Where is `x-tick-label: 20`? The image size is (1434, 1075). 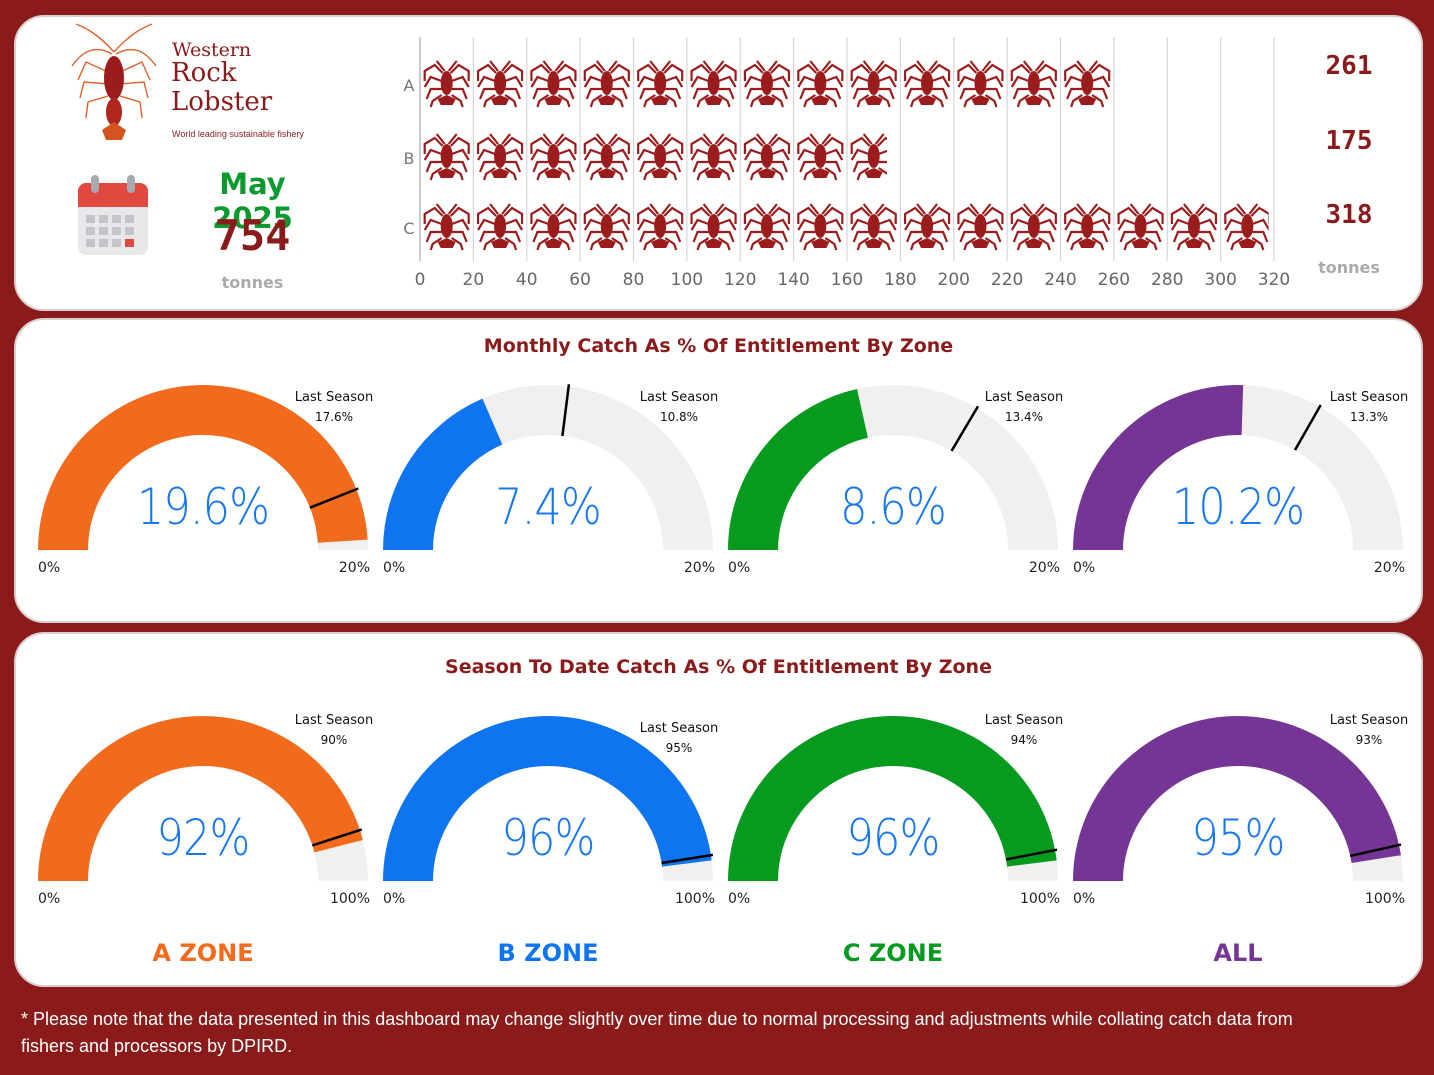 x-tick-label: 20 is located at coordinates (474, 280).